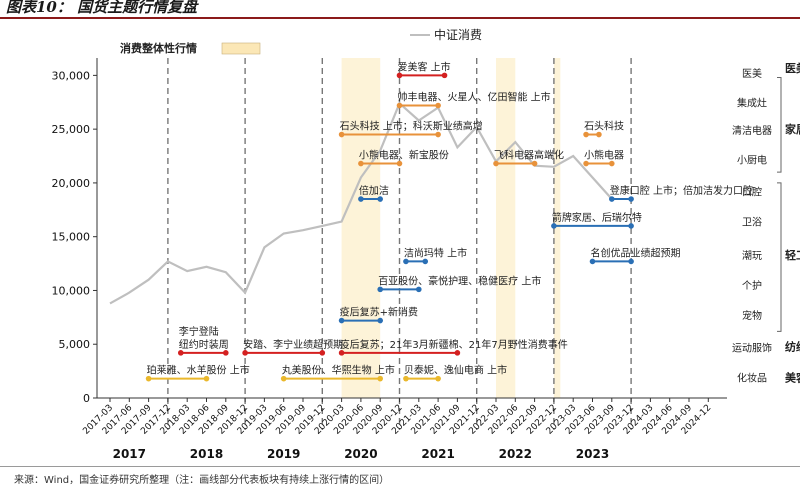 The width and height of the screenshot is (800, 487). What do you see at coordinates (400, 18) in the screenshot?
I see `title-rule` at bounding box center [400, 18].